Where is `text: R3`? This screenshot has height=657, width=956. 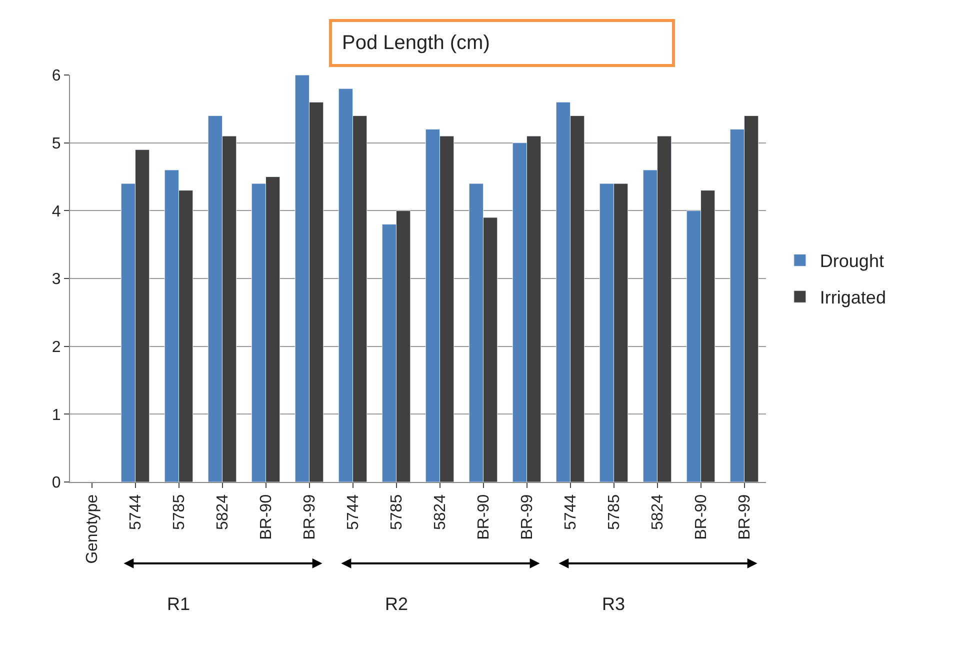 text: R3 is located at coordinates (614, 604).